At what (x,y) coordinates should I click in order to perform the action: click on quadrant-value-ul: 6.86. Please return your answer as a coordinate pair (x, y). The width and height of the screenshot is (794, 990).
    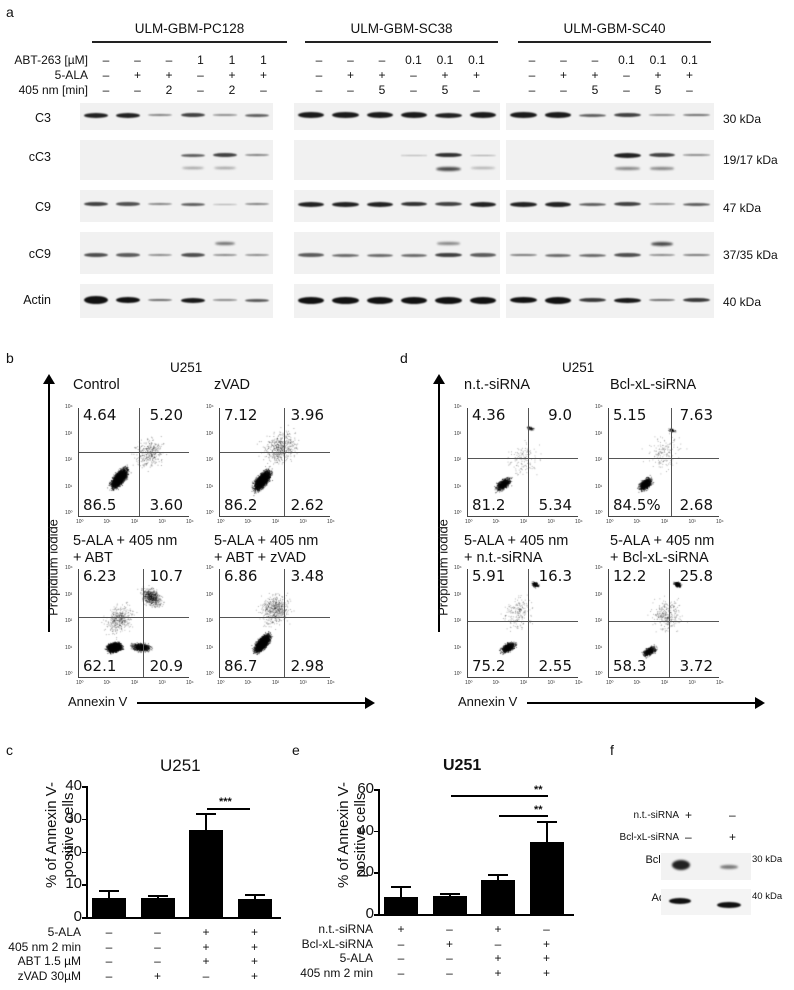
    Looking at the image, I should click on (241, 576).